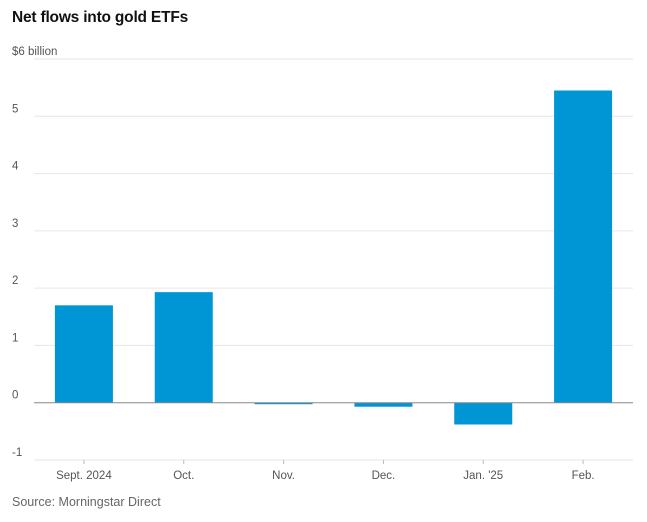 The image size is (647, 522). What do you see at coordinates (183, 476) in the screenshot?
I see `x-tick-label: Oct.` at bounding box center [183, 476].